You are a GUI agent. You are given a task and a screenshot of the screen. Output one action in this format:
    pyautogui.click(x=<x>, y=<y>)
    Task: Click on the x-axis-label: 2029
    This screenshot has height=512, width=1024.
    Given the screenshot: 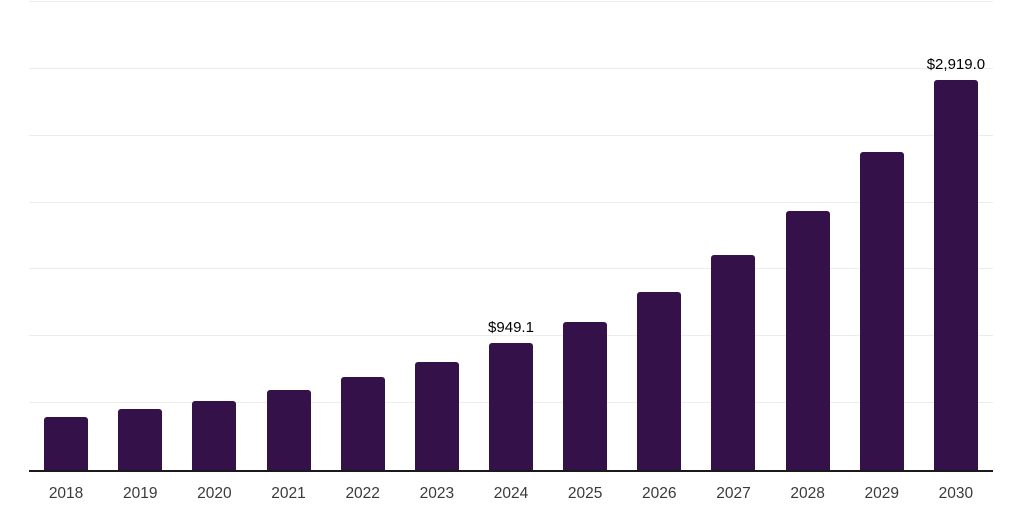 What is the action you would take?
    pyautogui.click(x=881, y=493)
    